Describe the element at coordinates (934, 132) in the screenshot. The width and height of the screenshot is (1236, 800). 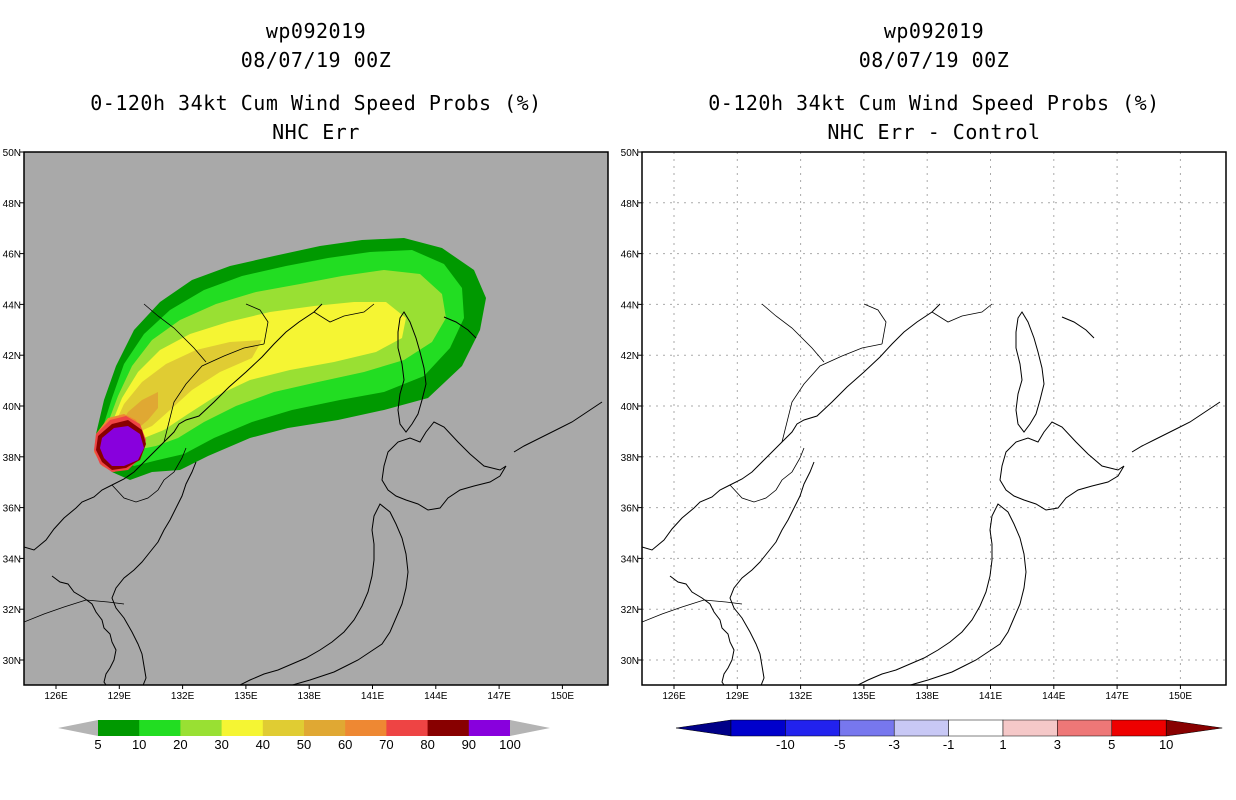
I see `right-title-subtitle: NHC Err - Control` at that location.